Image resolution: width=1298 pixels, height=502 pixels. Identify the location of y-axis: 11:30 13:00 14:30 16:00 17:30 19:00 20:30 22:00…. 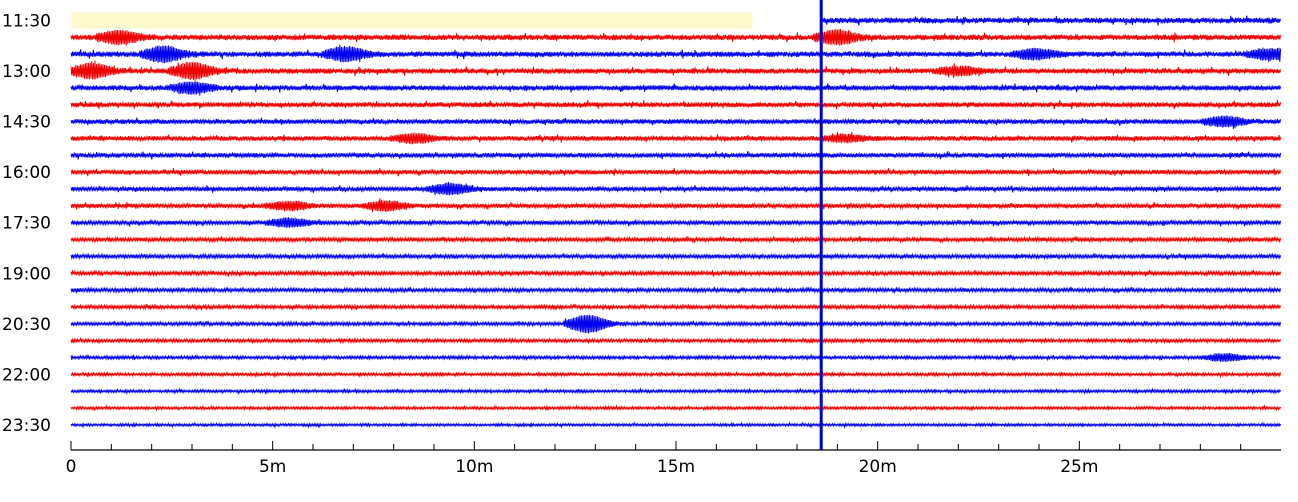
(26, 224).